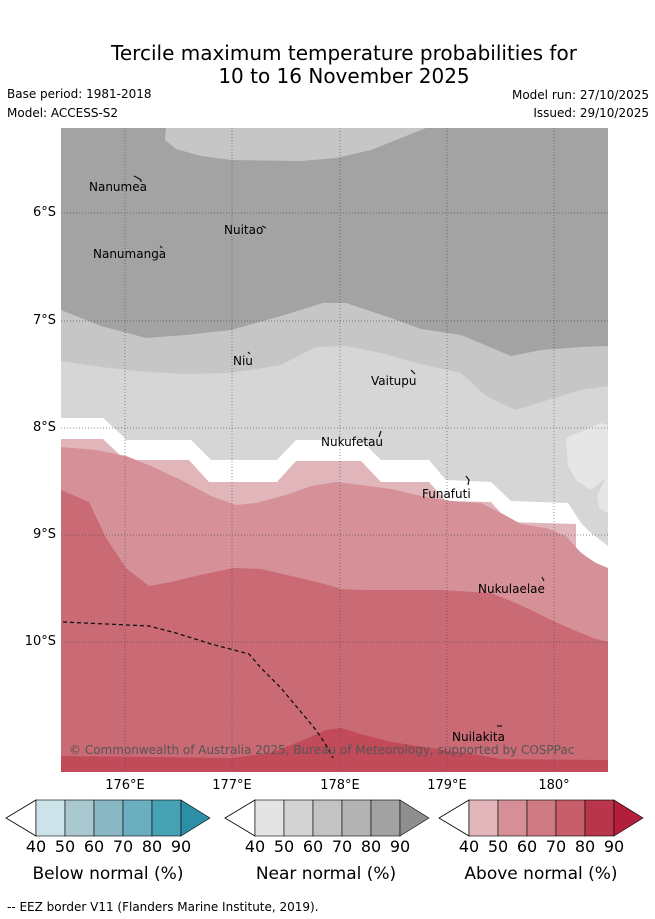 Image resolution: width=655 pixels, height=919 pixels. What do you see at coordinates (108, 874) in the screenshot?
I see `colorbar-below-title: Below normal (%)` at bounding box center [108, 874].